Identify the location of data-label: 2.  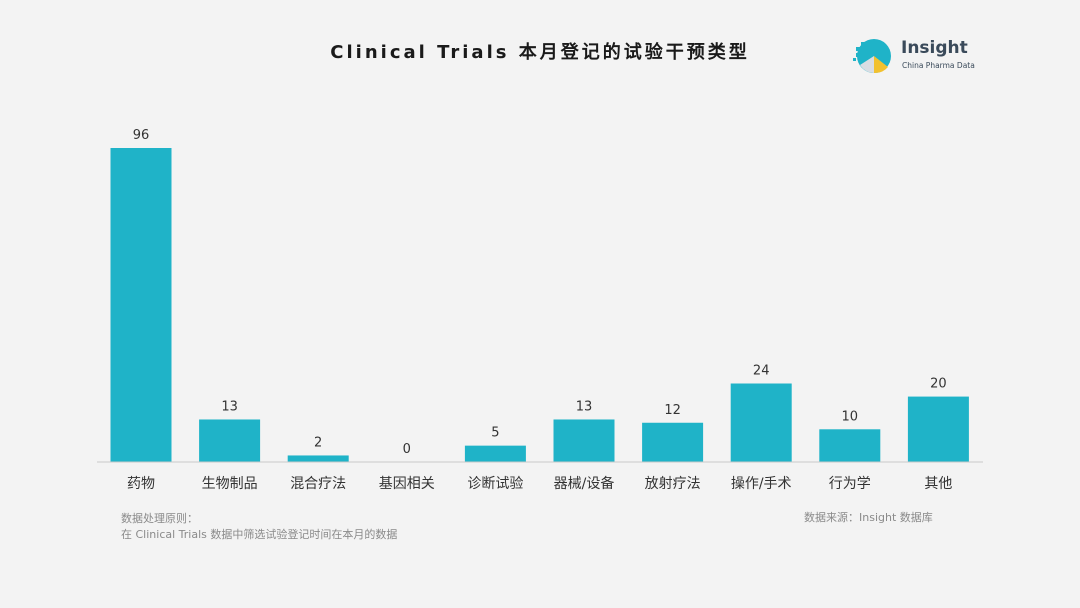
(318, 442).